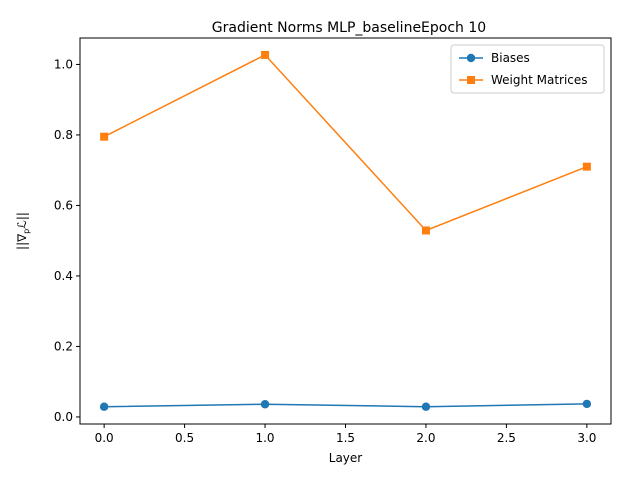 Image resolution: width=640 pixels, height=480 pixels. Describe the element at coordinates (184, 438) in the screenshot. I see `x-tick-label: 0.5` at that location.